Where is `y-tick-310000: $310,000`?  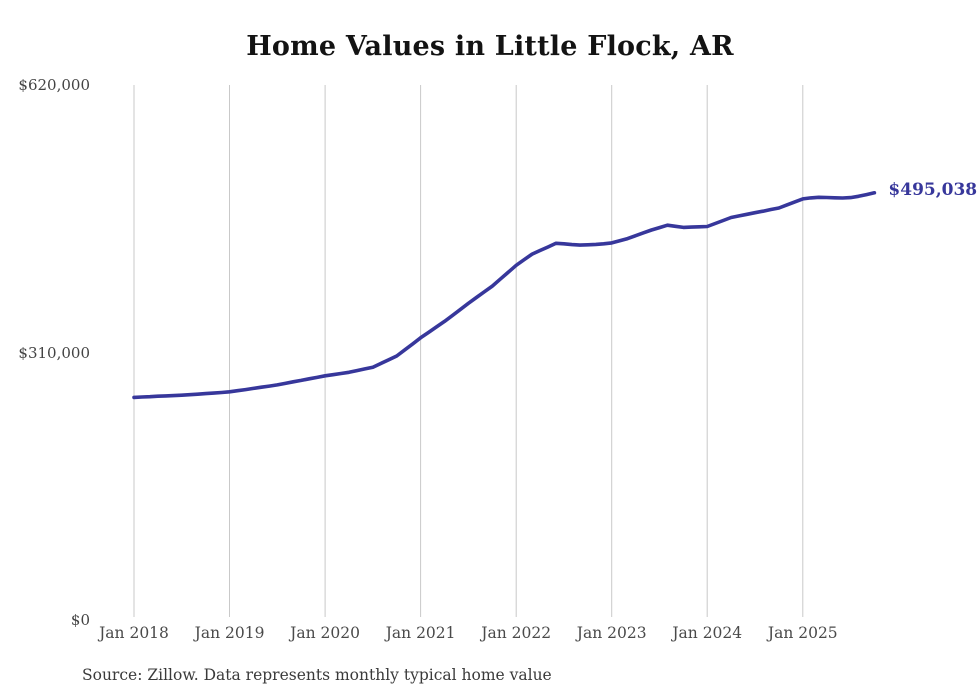 y-tick-310000: $310,000 is located at coordinates (54, 352).